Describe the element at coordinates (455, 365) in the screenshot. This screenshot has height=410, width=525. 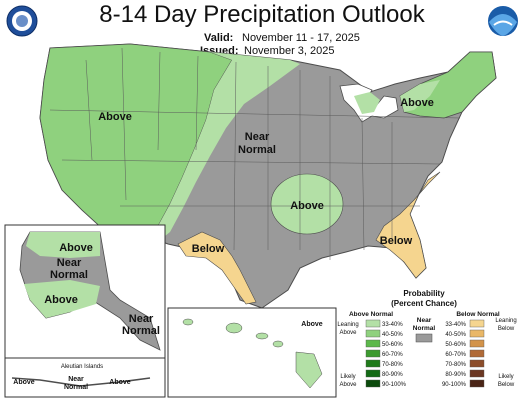
I see `legend-below-bin-4: 70-80%` at that location.